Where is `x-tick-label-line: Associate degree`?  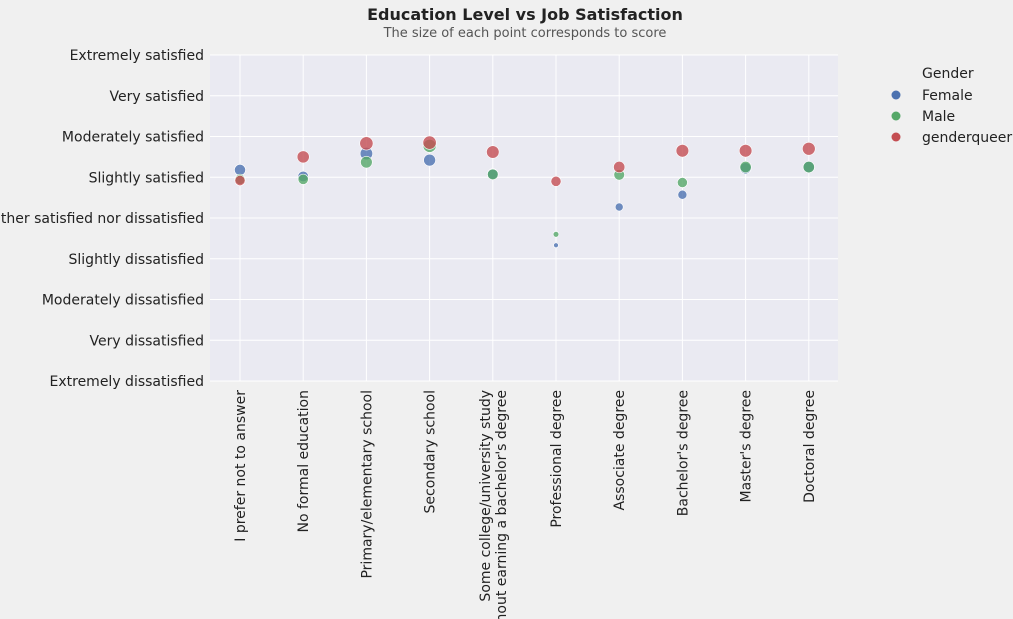 x-tick-label-line: Associate degree is located at coordinates (620, 450).